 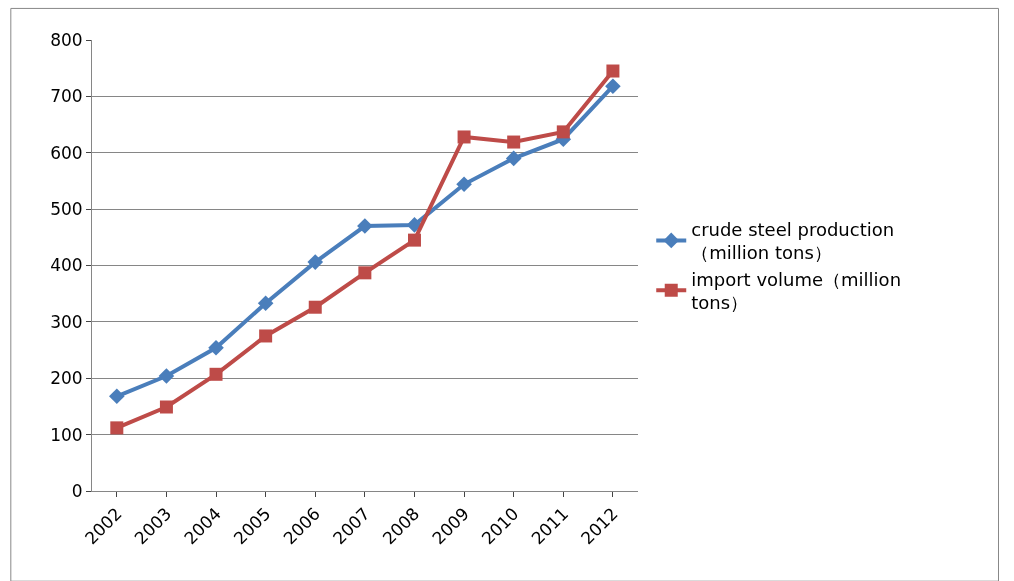 What do you see at coordinates (66, 321) in the screenshot?
I see `y-tick-label: 300` at bounding box center [66, 321].